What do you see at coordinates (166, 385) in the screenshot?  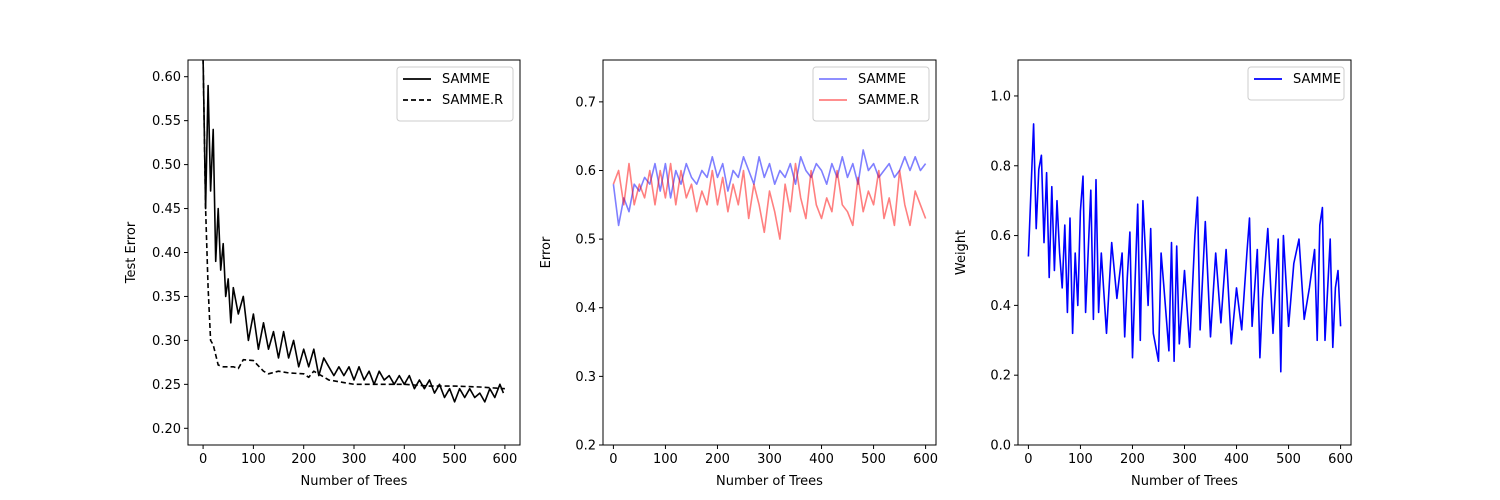 I see `y-tick-label: 0.25` at bounding box center [166, 385].